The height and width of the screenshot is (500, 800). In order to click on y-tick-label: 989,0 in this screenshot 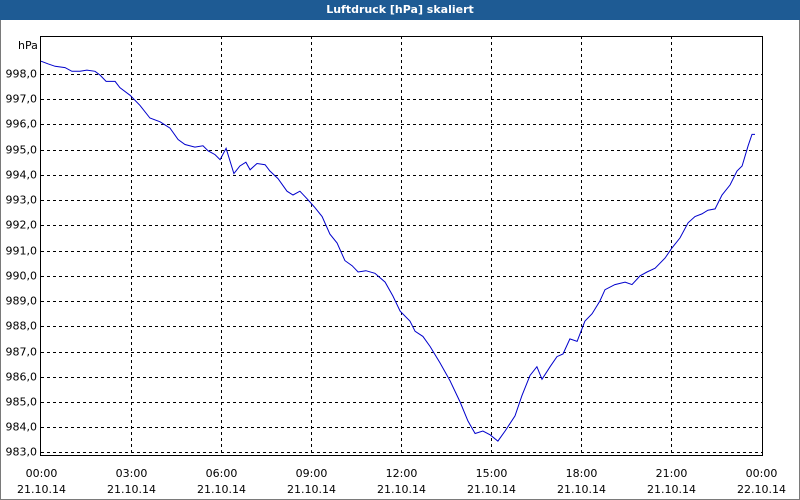, I will do `click(22, 301)`.